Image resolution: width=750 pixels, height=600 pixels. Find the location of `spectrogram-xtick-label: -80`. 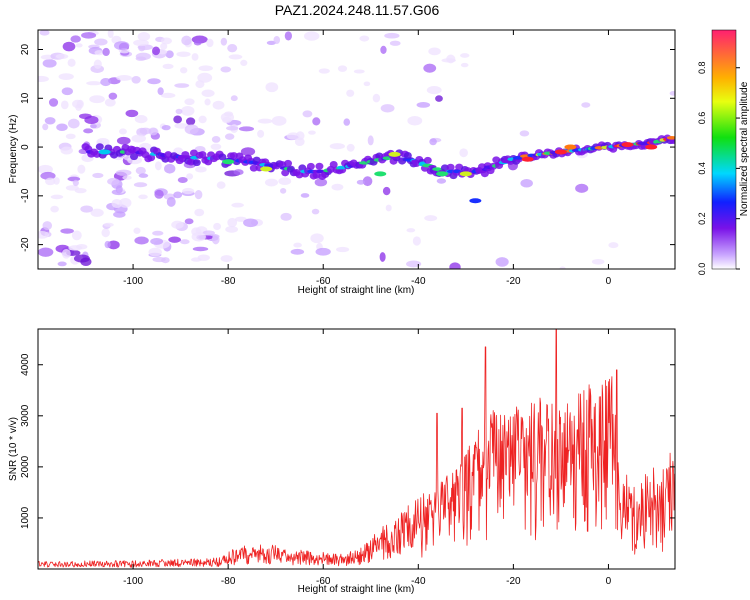

spectrogram-xtick-label: -80 is located at coordinates (228, 281).